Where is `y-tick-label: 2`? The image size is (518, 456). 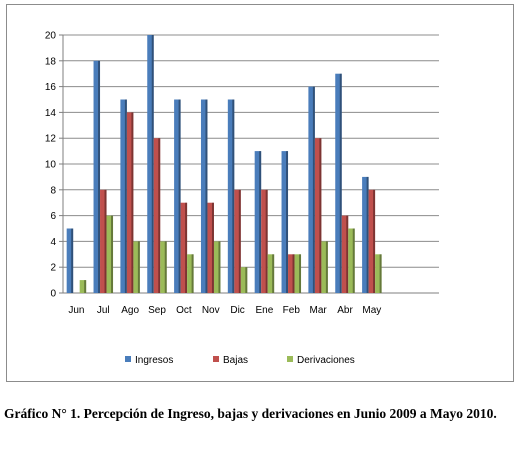
y-tick-label: 2 is located at coordinates (53, 268).